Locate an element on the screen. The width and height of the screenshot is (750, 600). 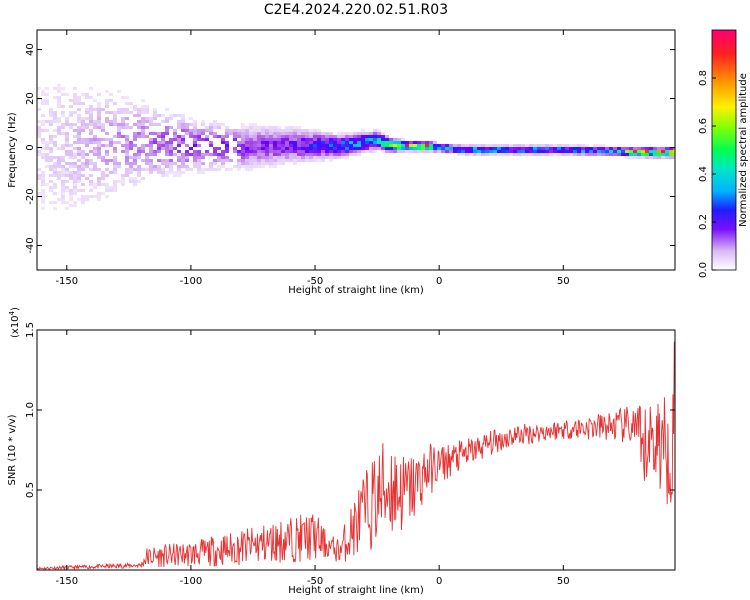
snr-y-tick-label: 1.5 is located at coordinates (30, 330).